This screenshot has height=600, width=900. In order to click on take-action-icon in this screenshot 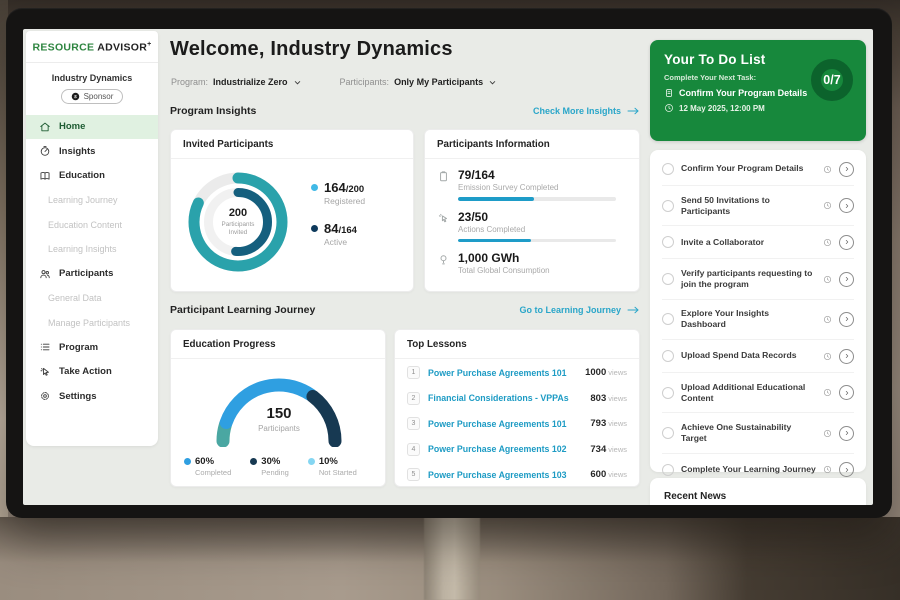, I will do `click(45, 372)`.